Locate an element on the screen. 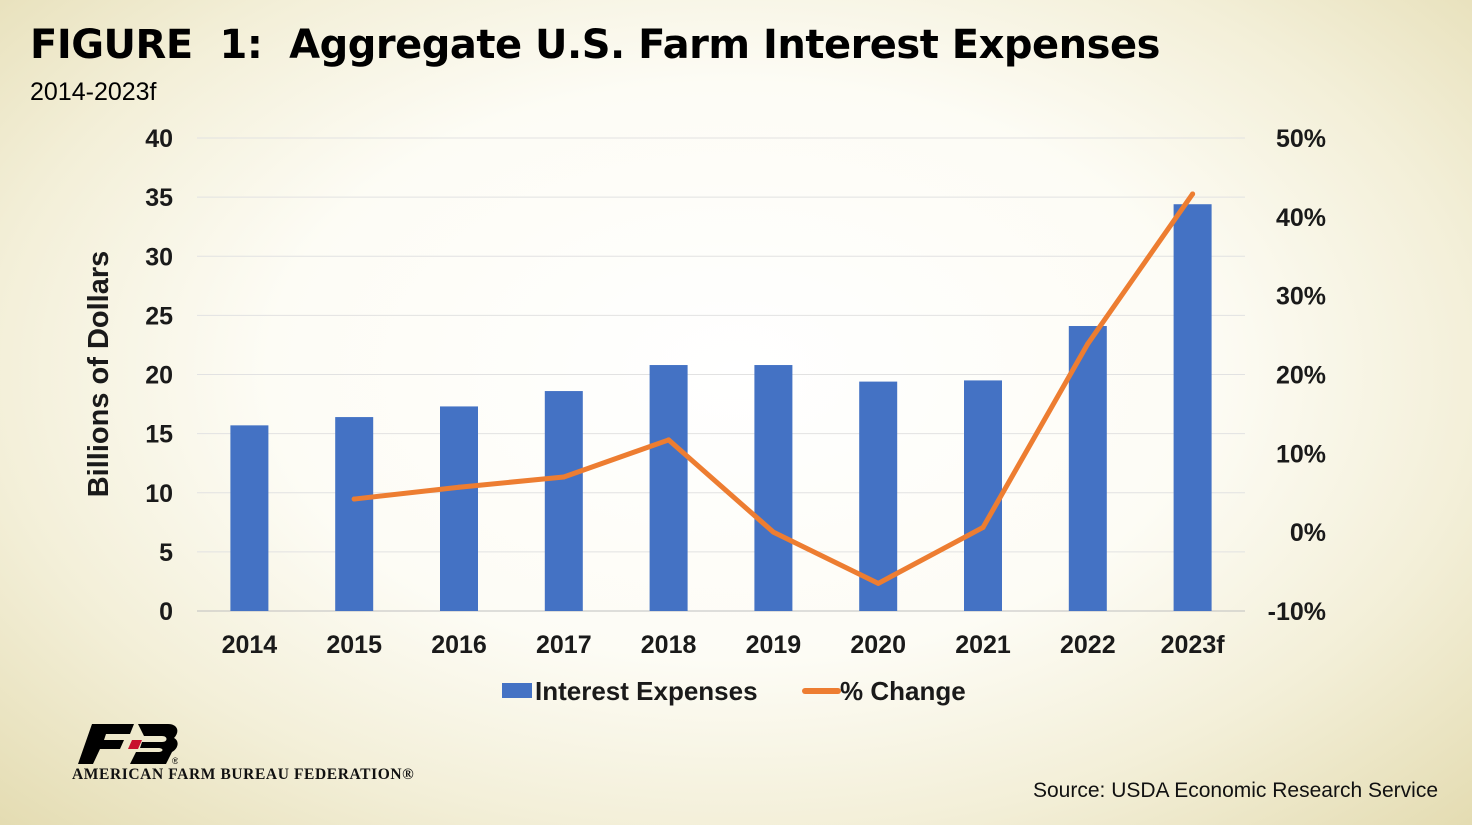  x-tick-label: 2016 is located at coordinates (459, 645).